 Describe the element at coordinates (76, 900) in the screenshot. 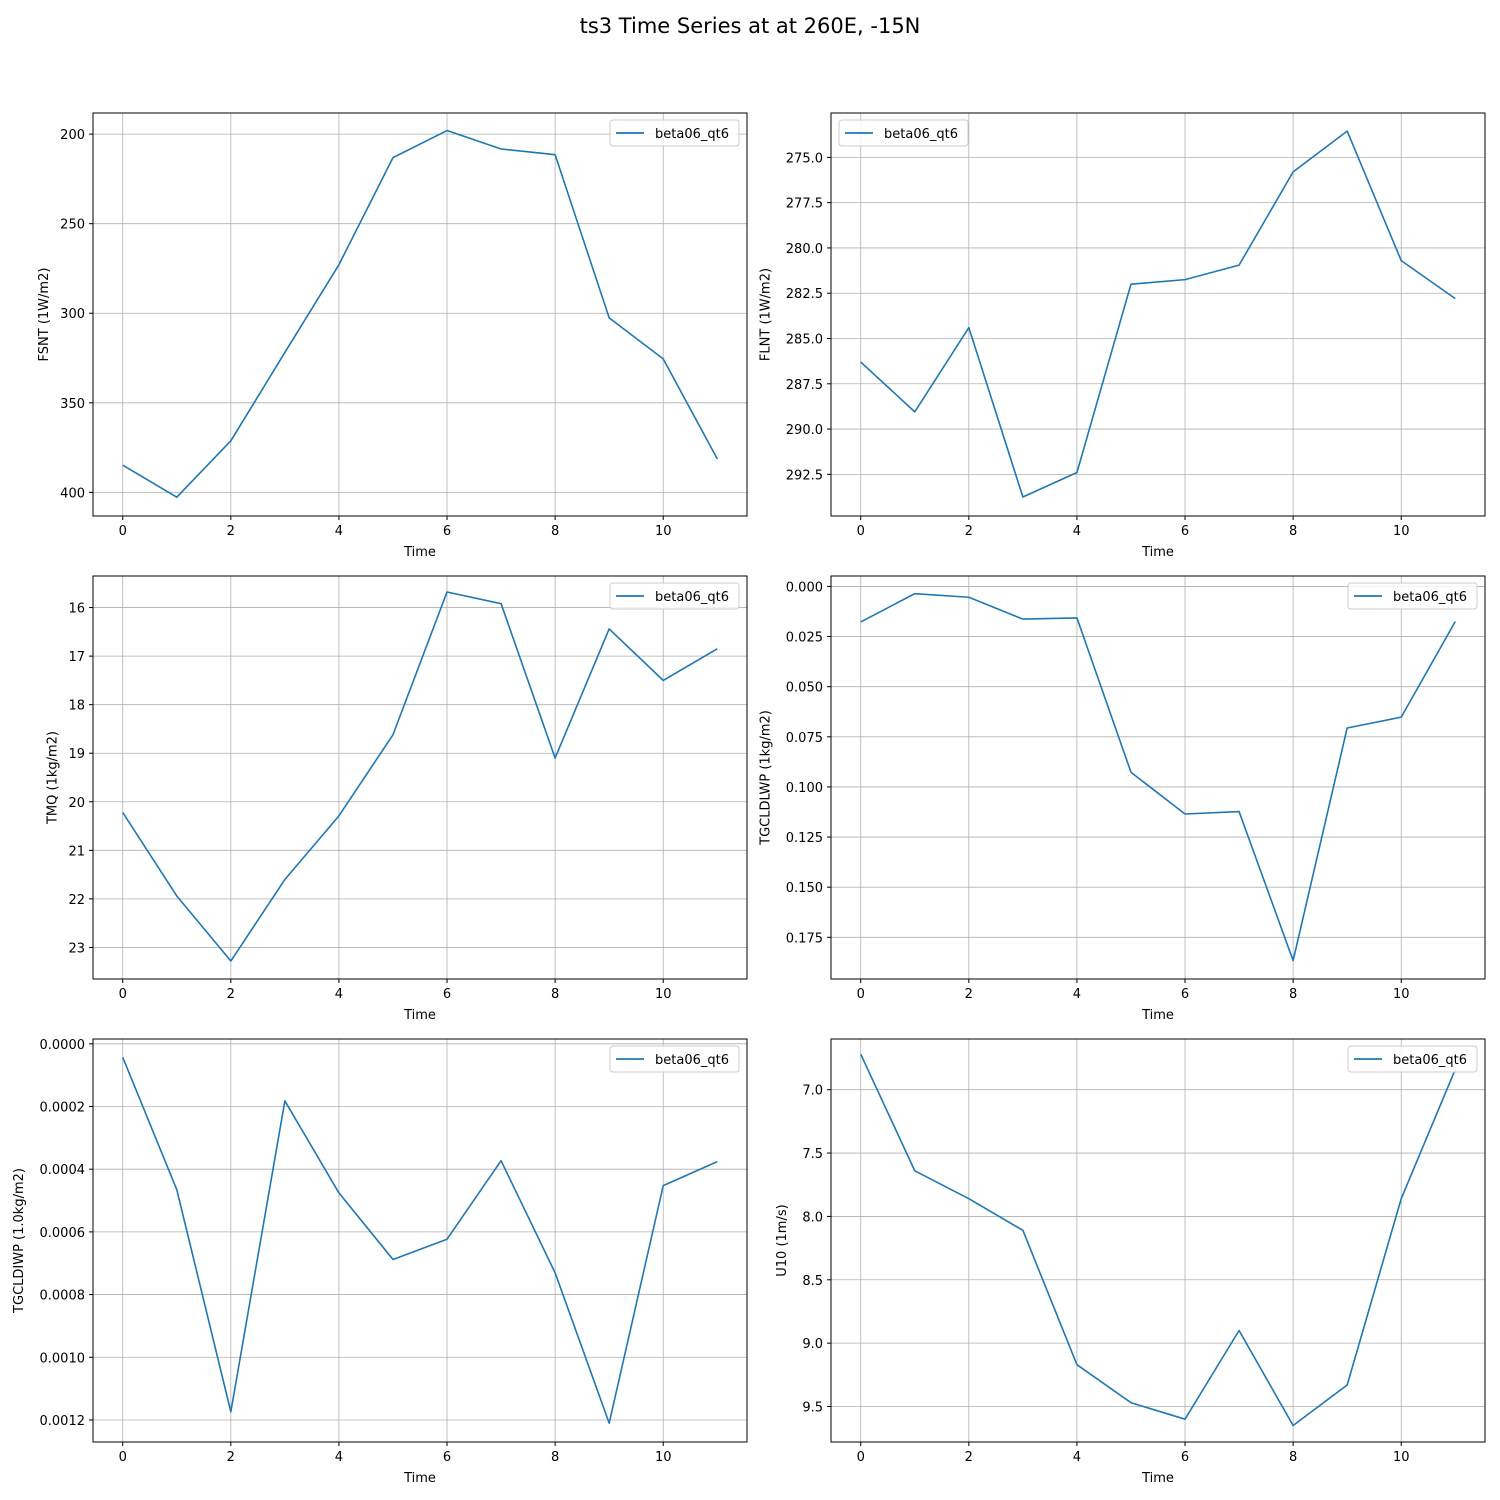

I see `y-tick-label: 22` at that location.